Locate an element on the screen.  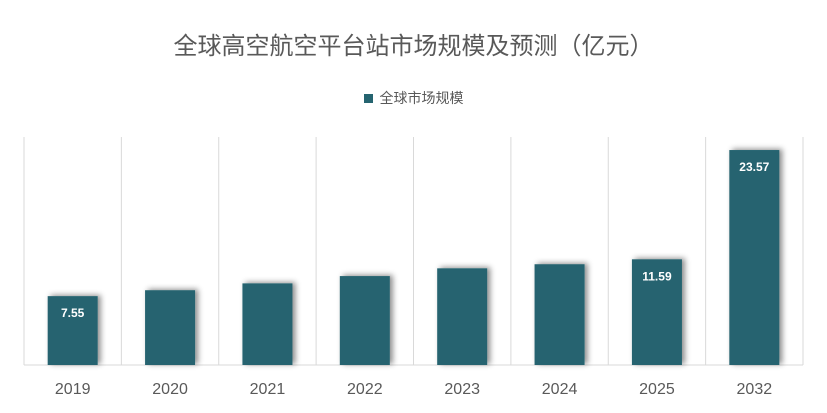
chart-title: 全球高空航空平台站市场规模及预测（亿元） is located at coordinates (413, 46).